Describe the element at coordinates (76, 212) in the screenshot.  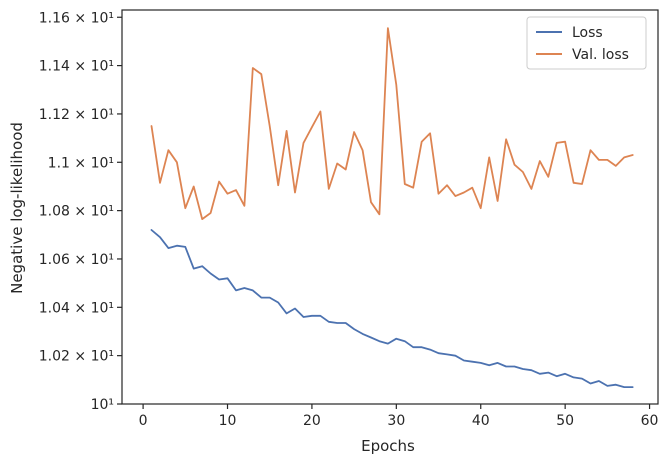
I see `y-tick-label: 1.08 × 10¹` at that location.